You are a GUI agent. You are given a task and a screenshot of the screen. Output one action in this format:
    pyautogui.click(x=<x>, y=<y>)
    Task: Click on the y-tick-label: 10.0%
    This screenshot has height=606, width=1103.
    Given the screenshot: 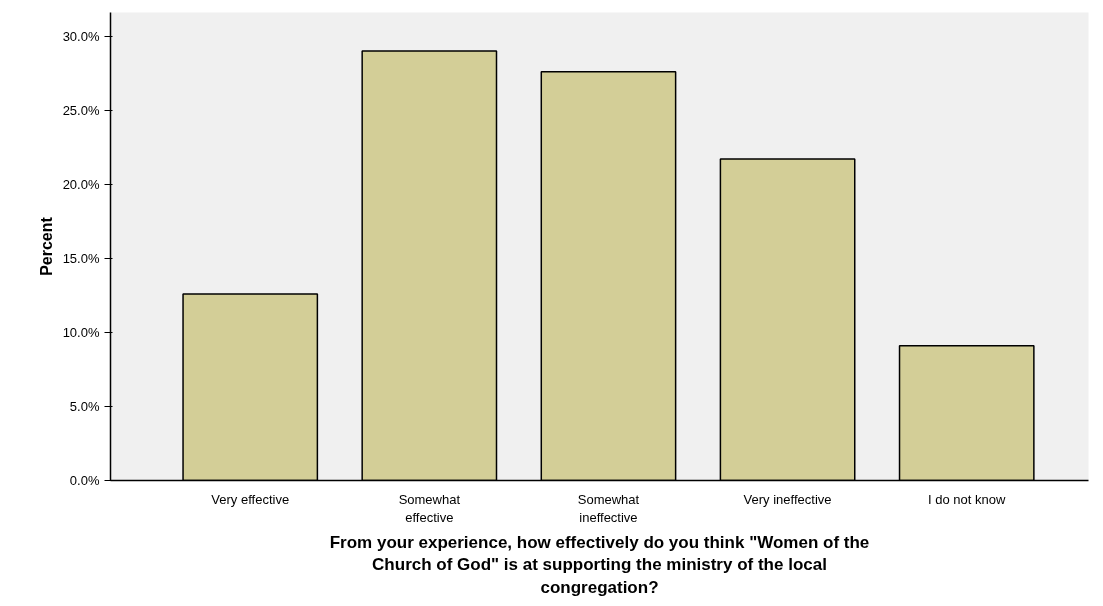 What is the action you would take?
    pyautogui.click(x=81, y=332)
    